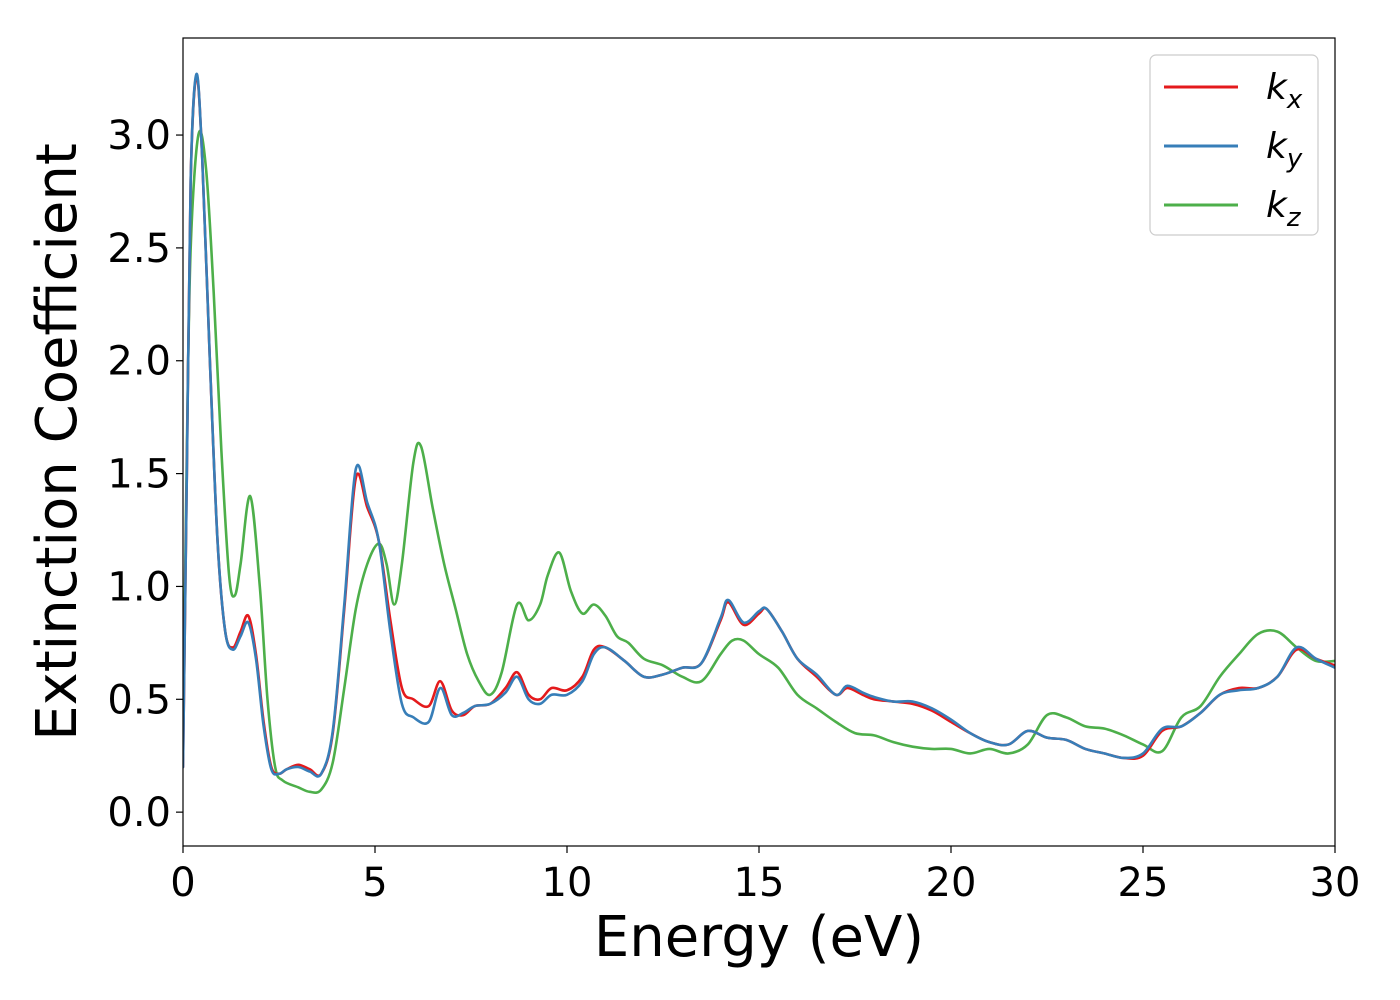 Image resolution: width=1400 pixels, height=1000 pixels. I want to click on x-tick-label: 15, so click(759, 883).